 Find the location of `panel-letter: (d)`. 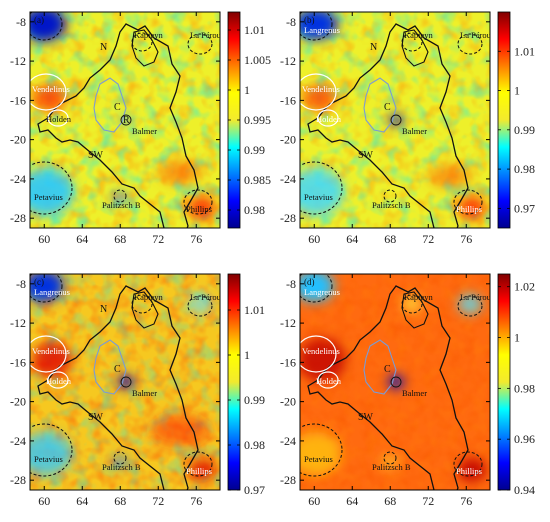

panel-letter: (d) is located at coordinates (309, 282).